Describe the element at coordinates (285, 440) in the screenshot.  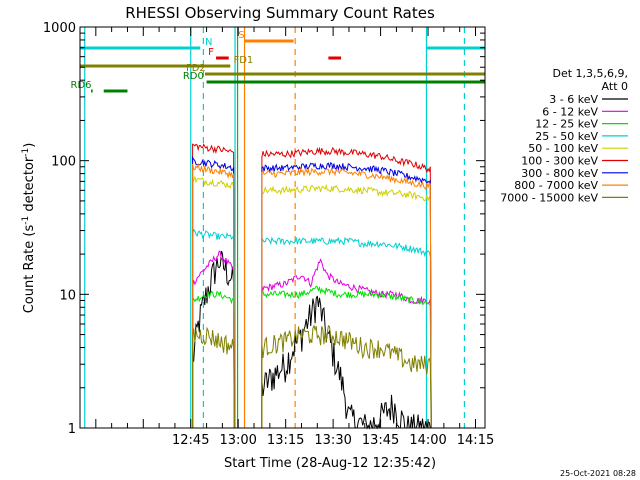
I see `x-tick-label: 13:15` at that location.